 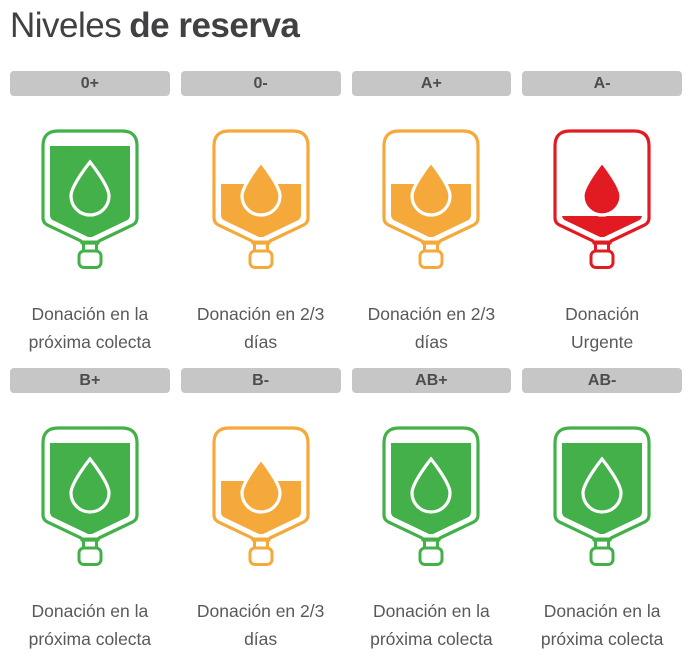 What do you see at coordinates (66, 25) in the screenshot?
I see `title-normal: Niveles` at bounding box center [66, 25].